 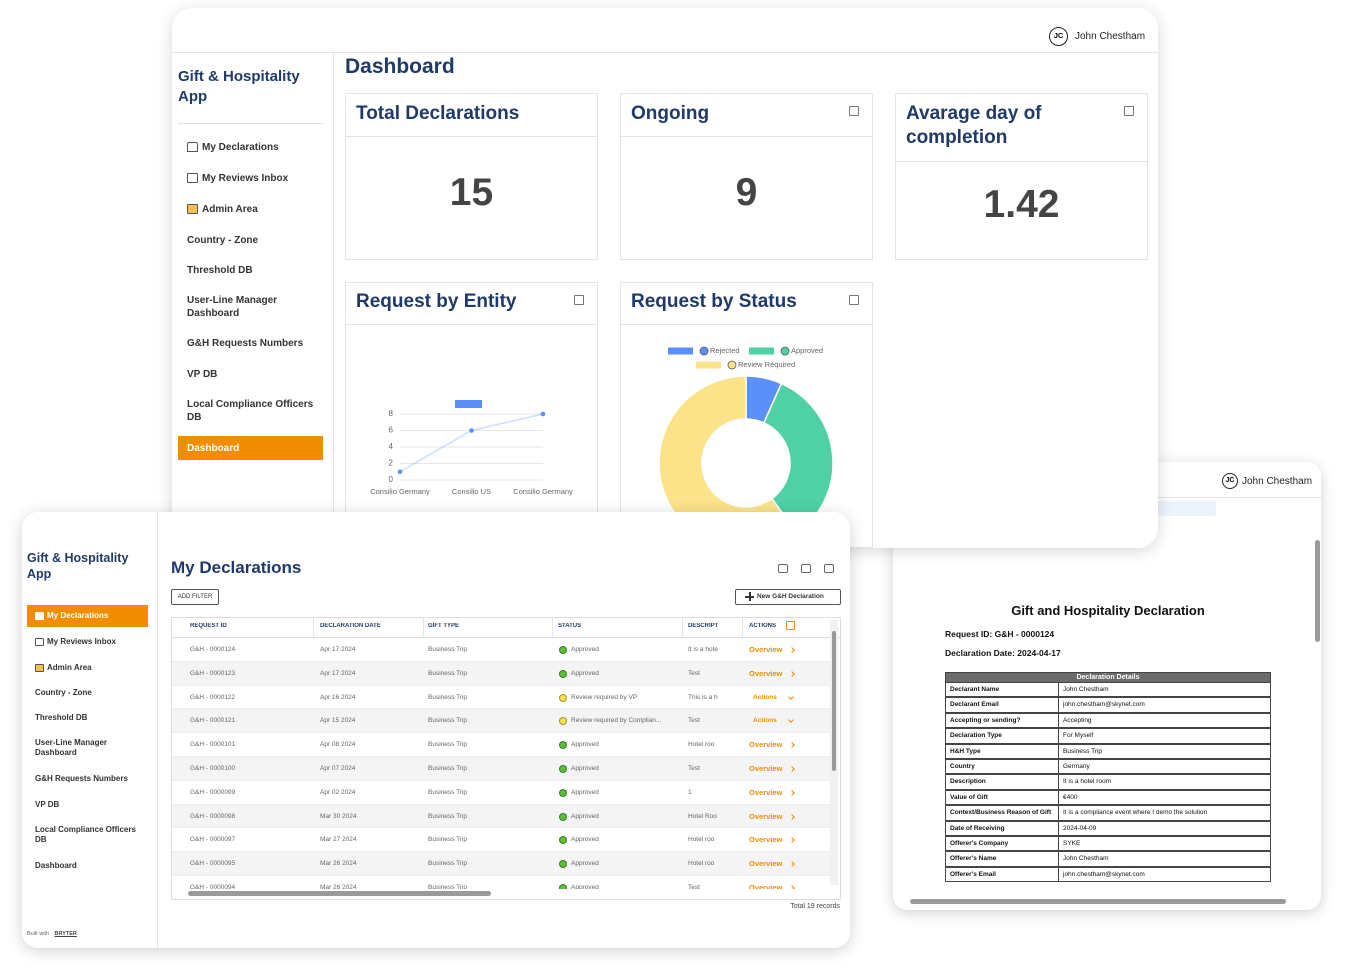 What do you see at coordinates (1164, 720) in the screenshot?
I see `value-cell: Accepting` at bounding box center [1164, 720].